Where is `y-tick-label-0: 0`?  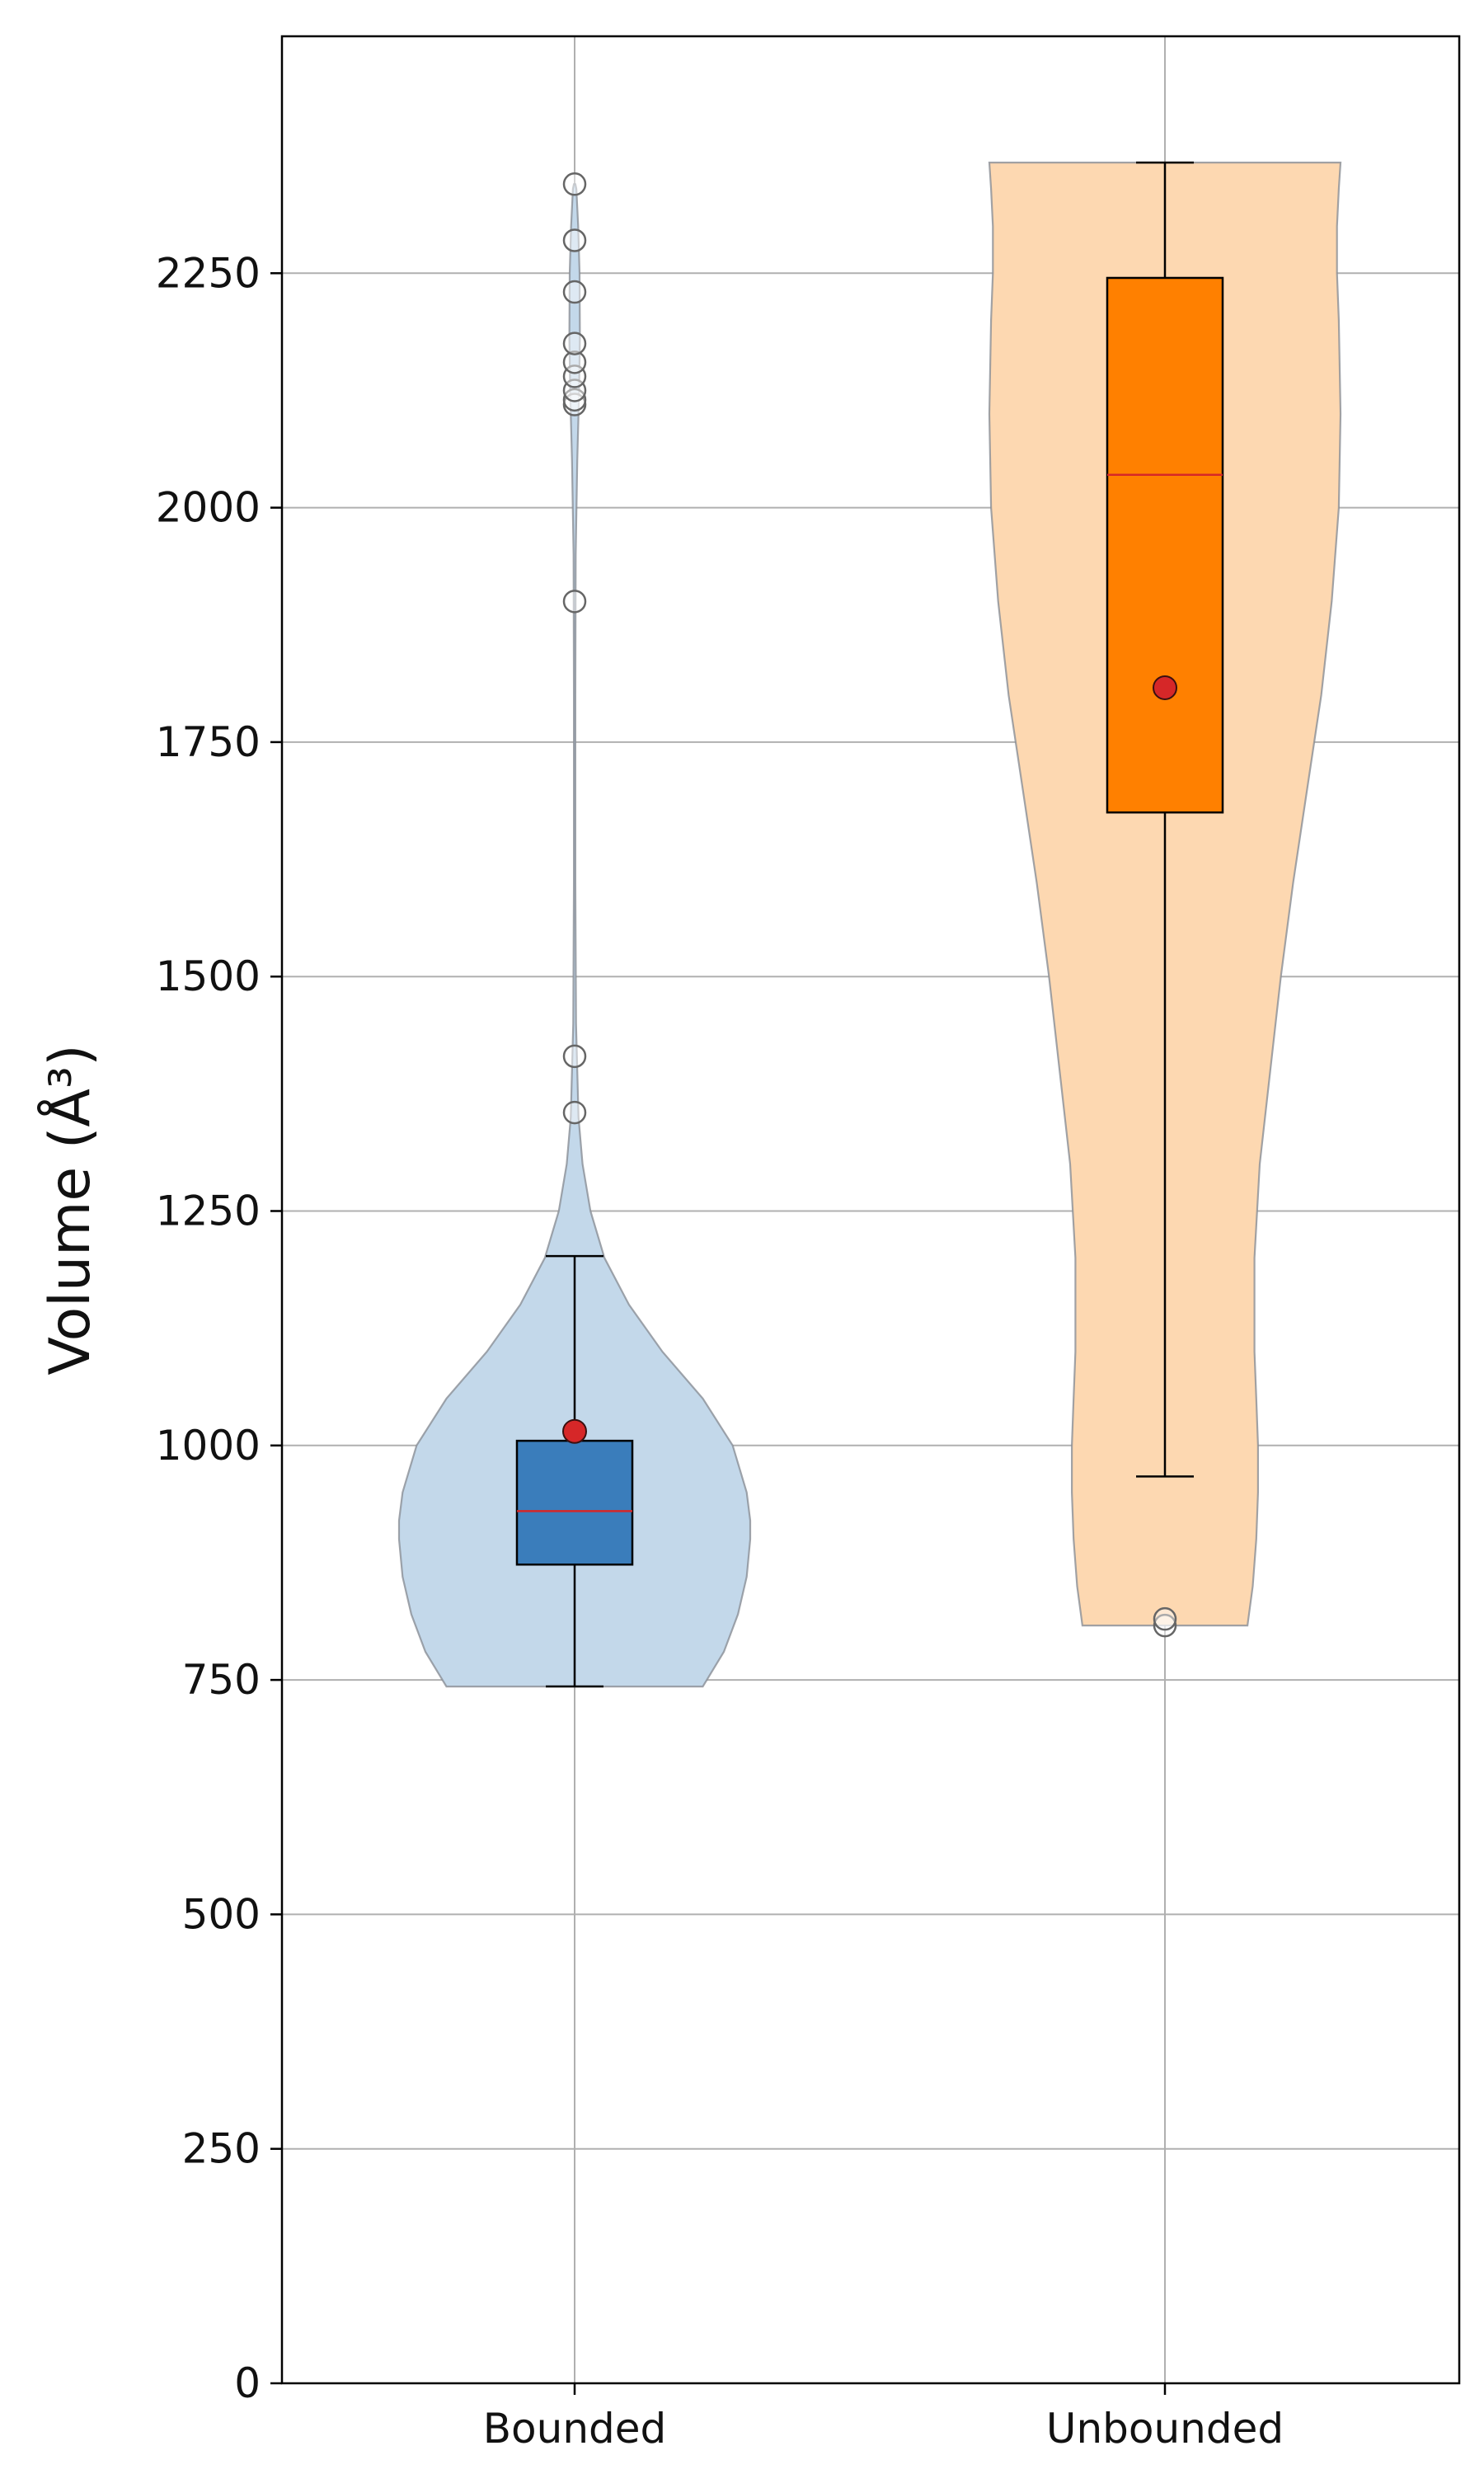
y-tick-label-0: 0 is located at coordinates (247, 2383).